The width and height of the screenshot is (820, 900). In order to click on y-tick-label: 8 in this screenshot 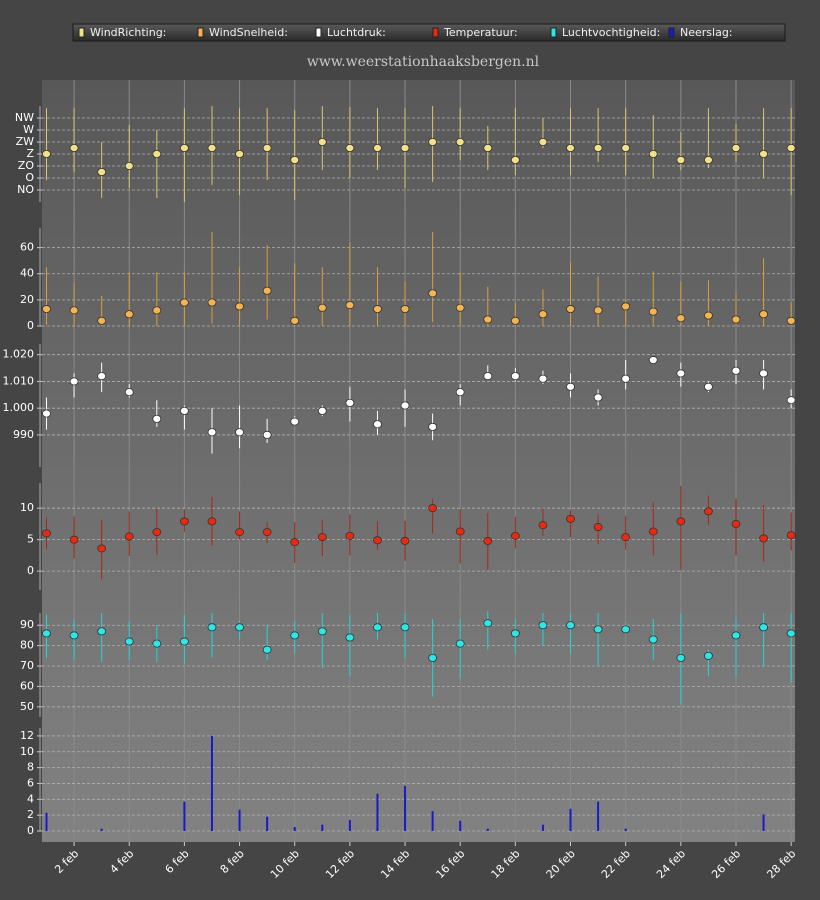, I will do `click(30, 767)`.